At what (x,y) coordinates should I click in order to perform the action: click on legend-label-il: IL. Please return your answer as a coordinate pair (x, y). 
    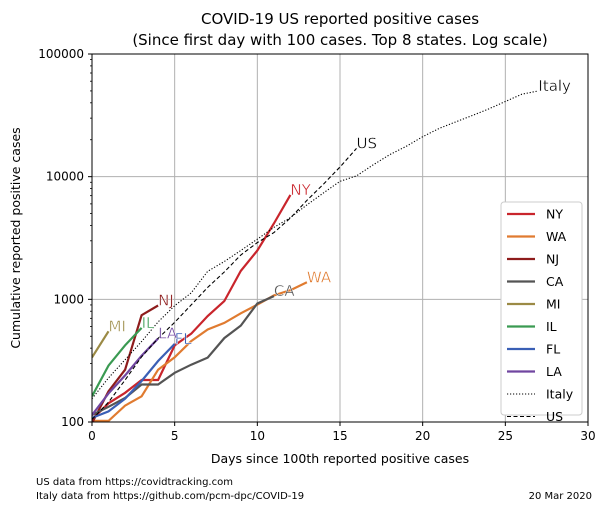
    Looking at the image, I should click on (551, 326).